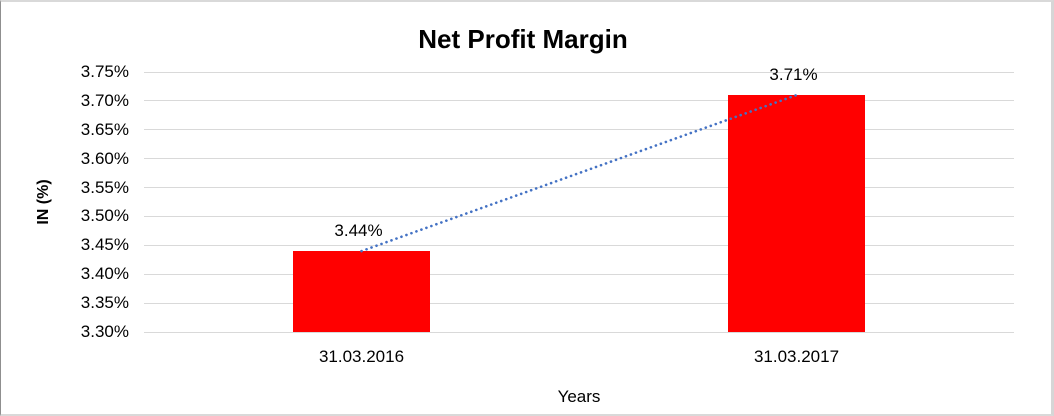 The height and width of the screenshot is (416, 1054). What do you see at coordinates (104, 274) in the screenshot?
I see `y-tick-label: 3.40%` at bounding box center [104, 274].